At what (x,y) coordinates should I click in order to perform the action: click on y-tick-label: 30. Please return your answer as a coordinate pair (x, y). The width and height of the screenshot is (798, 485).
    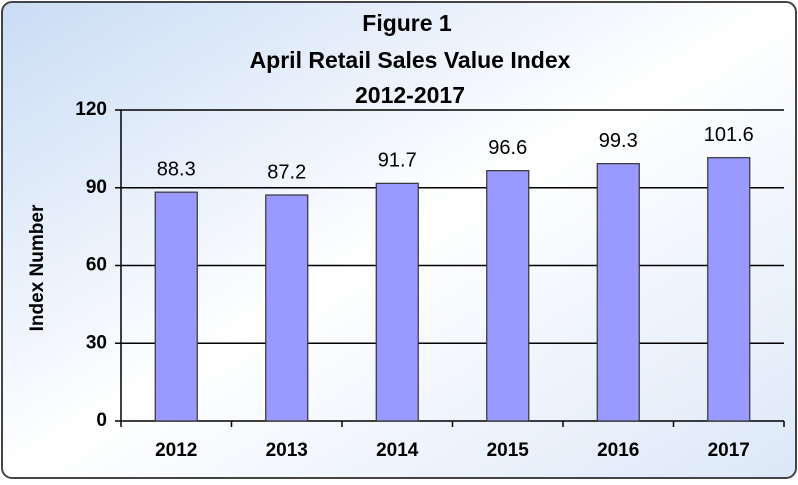
    Looking at the image, I should click on (96, 342).